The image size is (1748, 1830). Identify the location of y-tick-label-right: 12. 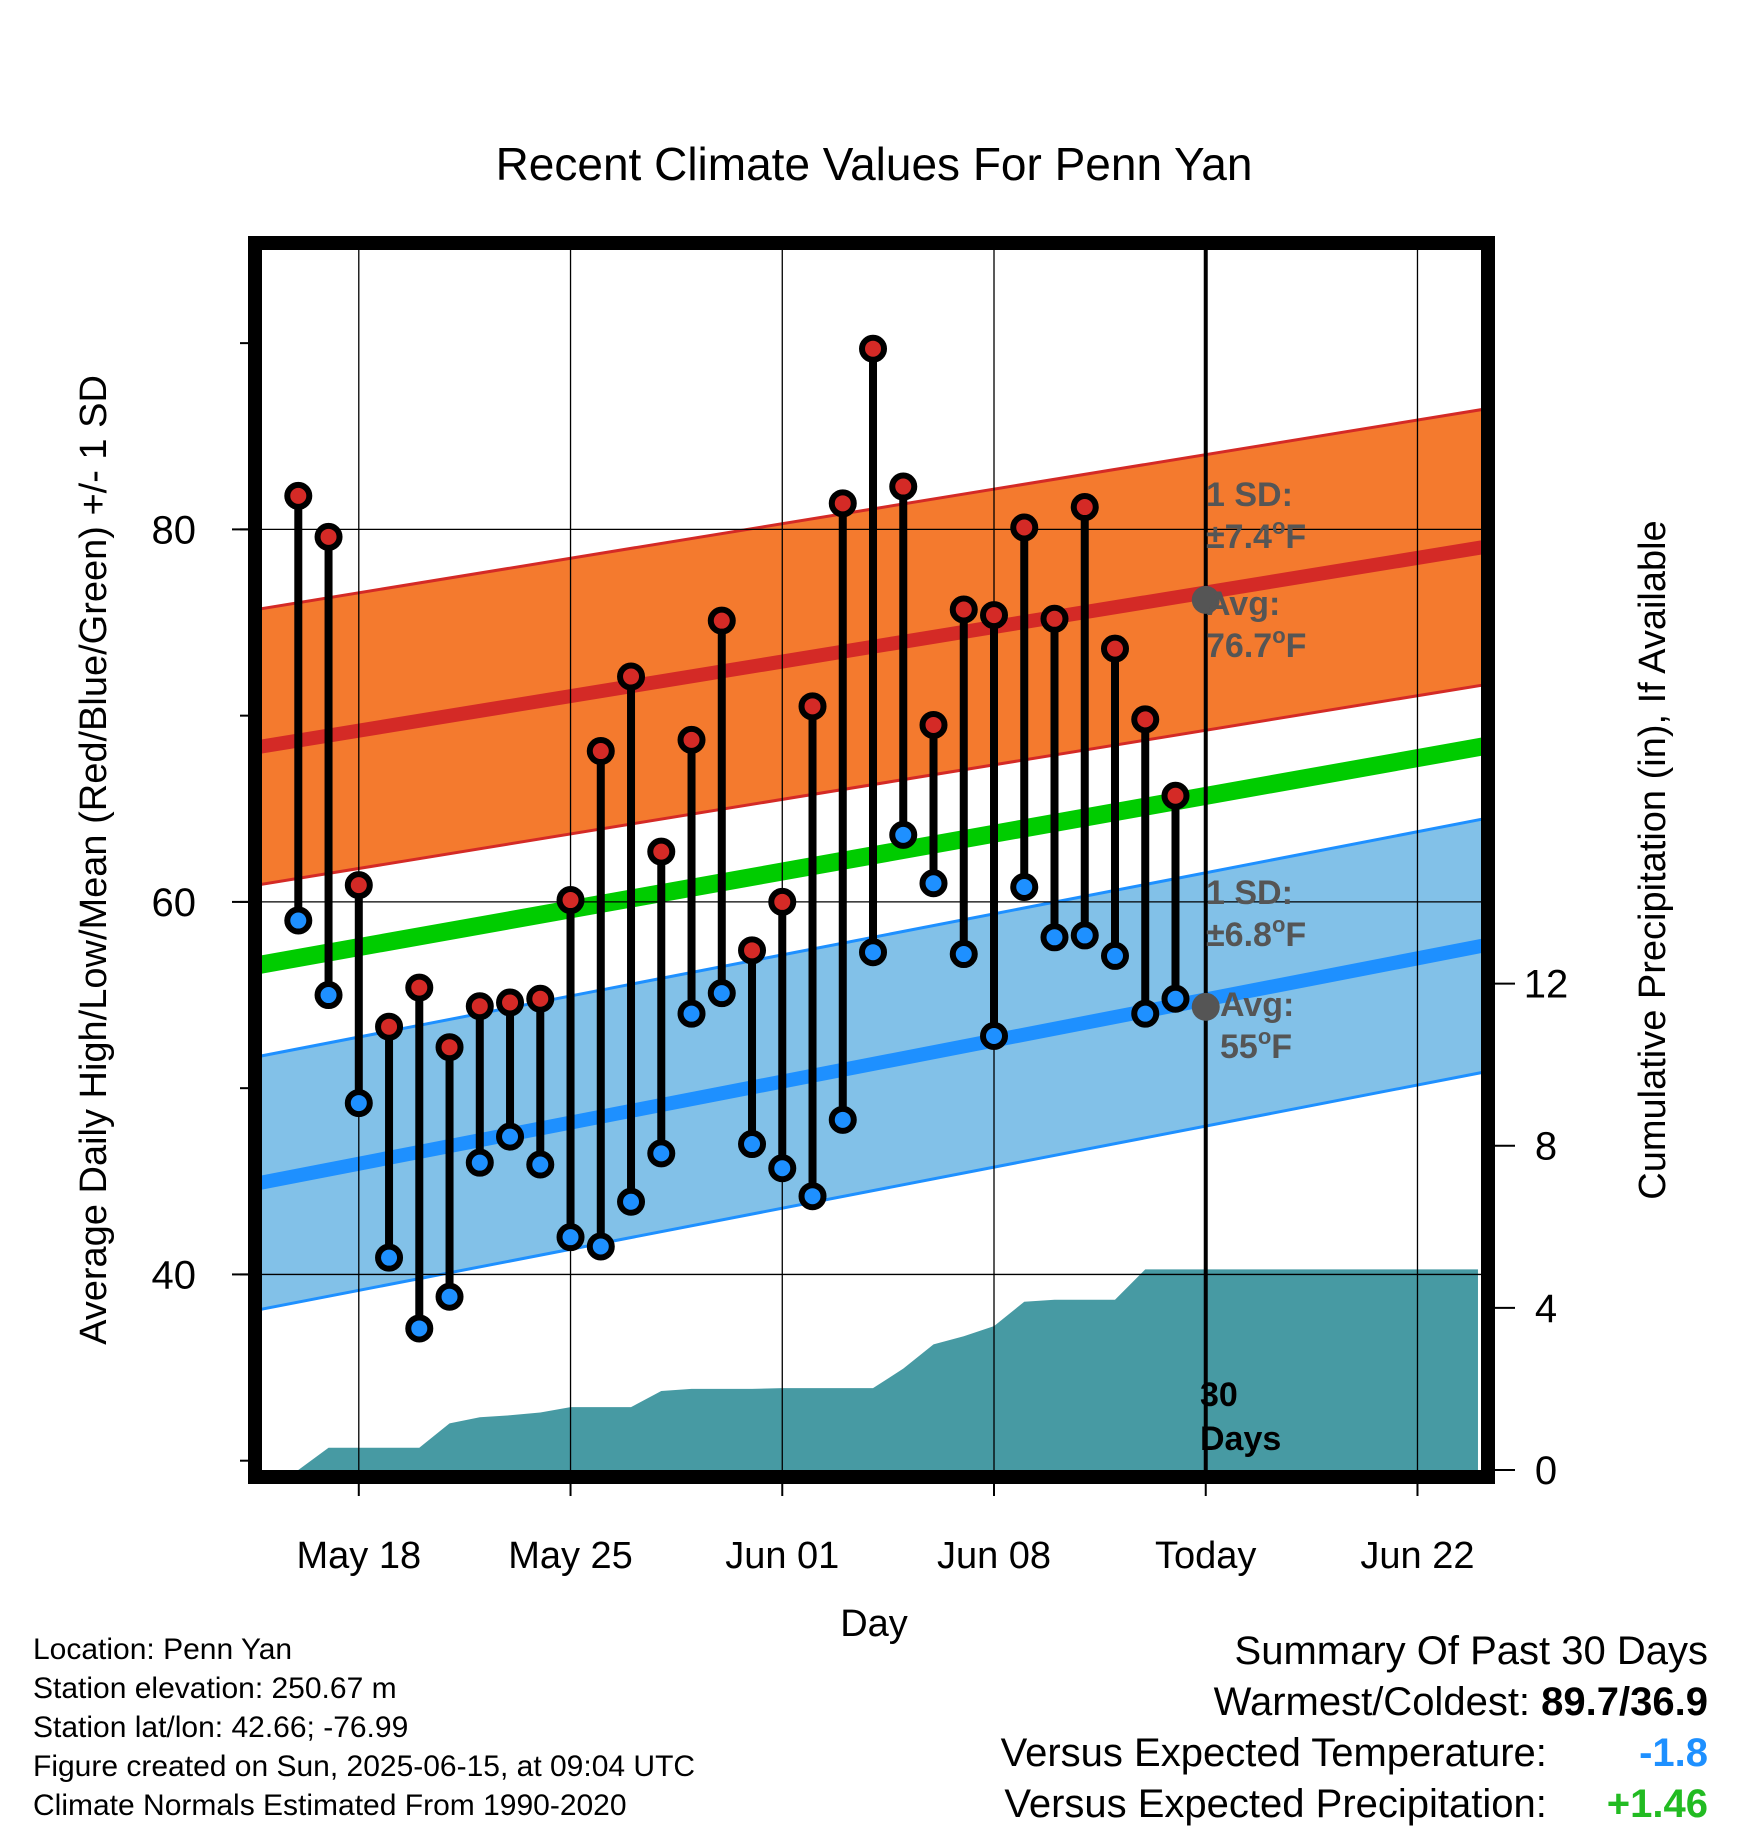
(1546, 985).